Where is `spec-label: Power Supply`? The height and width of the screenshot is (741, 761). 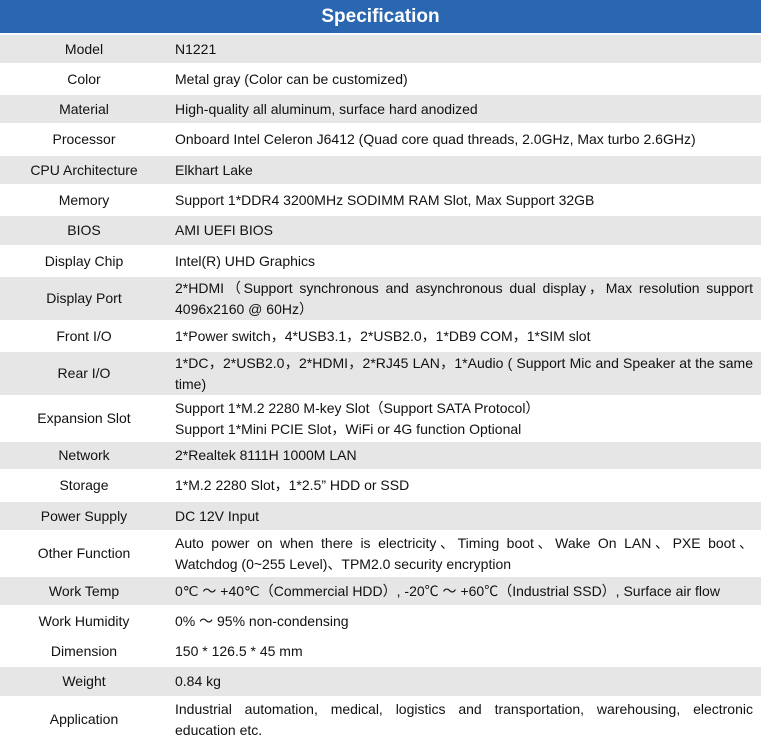 spec-label: Power Supply is located at coordinates (84, 515).